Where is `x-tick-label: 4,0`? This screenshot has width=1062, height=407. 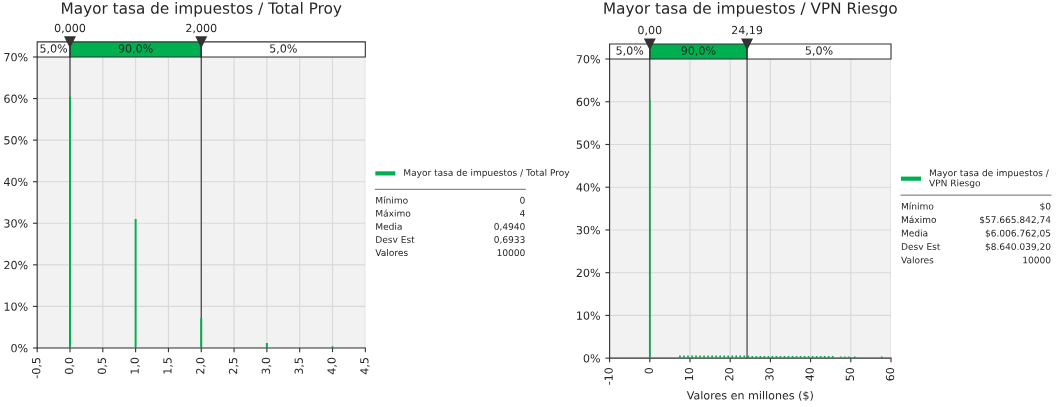 x-tick-label: 4,0 is located at coordinates (332, 366).